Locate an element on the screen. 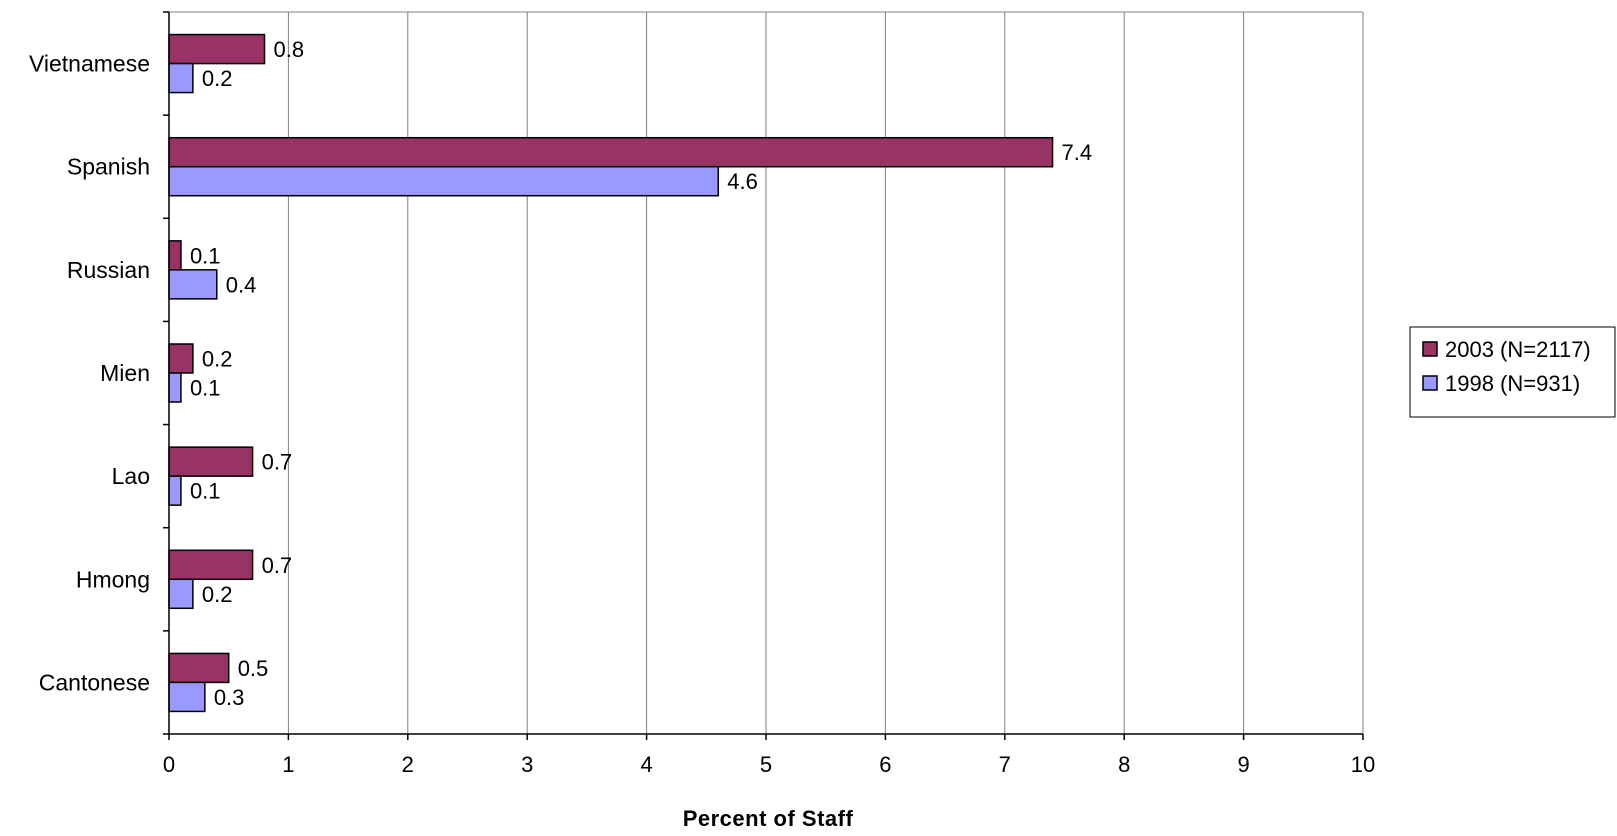 The width and height of the screenshot is (1617, 836). x-axis-title: Percent of Staff is located at coordinates (768, 818).